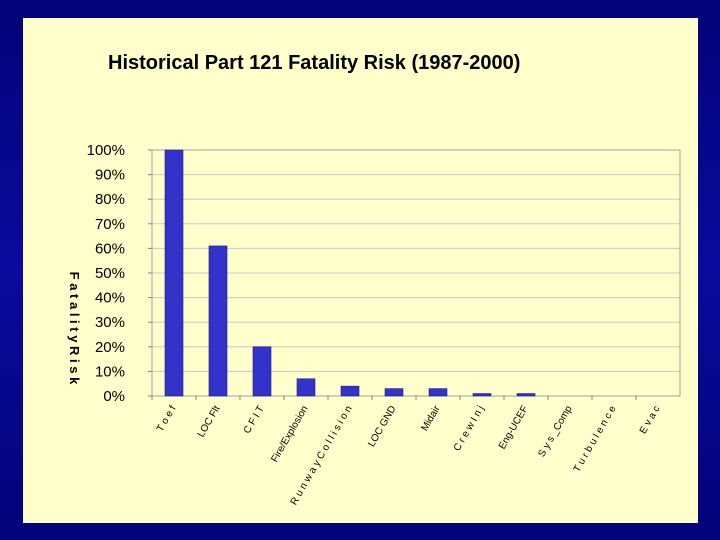 Image resolution: width=720 pixels, height=540 pixels. I want to click on x-tick-label: E v a c, so click(650, 420).